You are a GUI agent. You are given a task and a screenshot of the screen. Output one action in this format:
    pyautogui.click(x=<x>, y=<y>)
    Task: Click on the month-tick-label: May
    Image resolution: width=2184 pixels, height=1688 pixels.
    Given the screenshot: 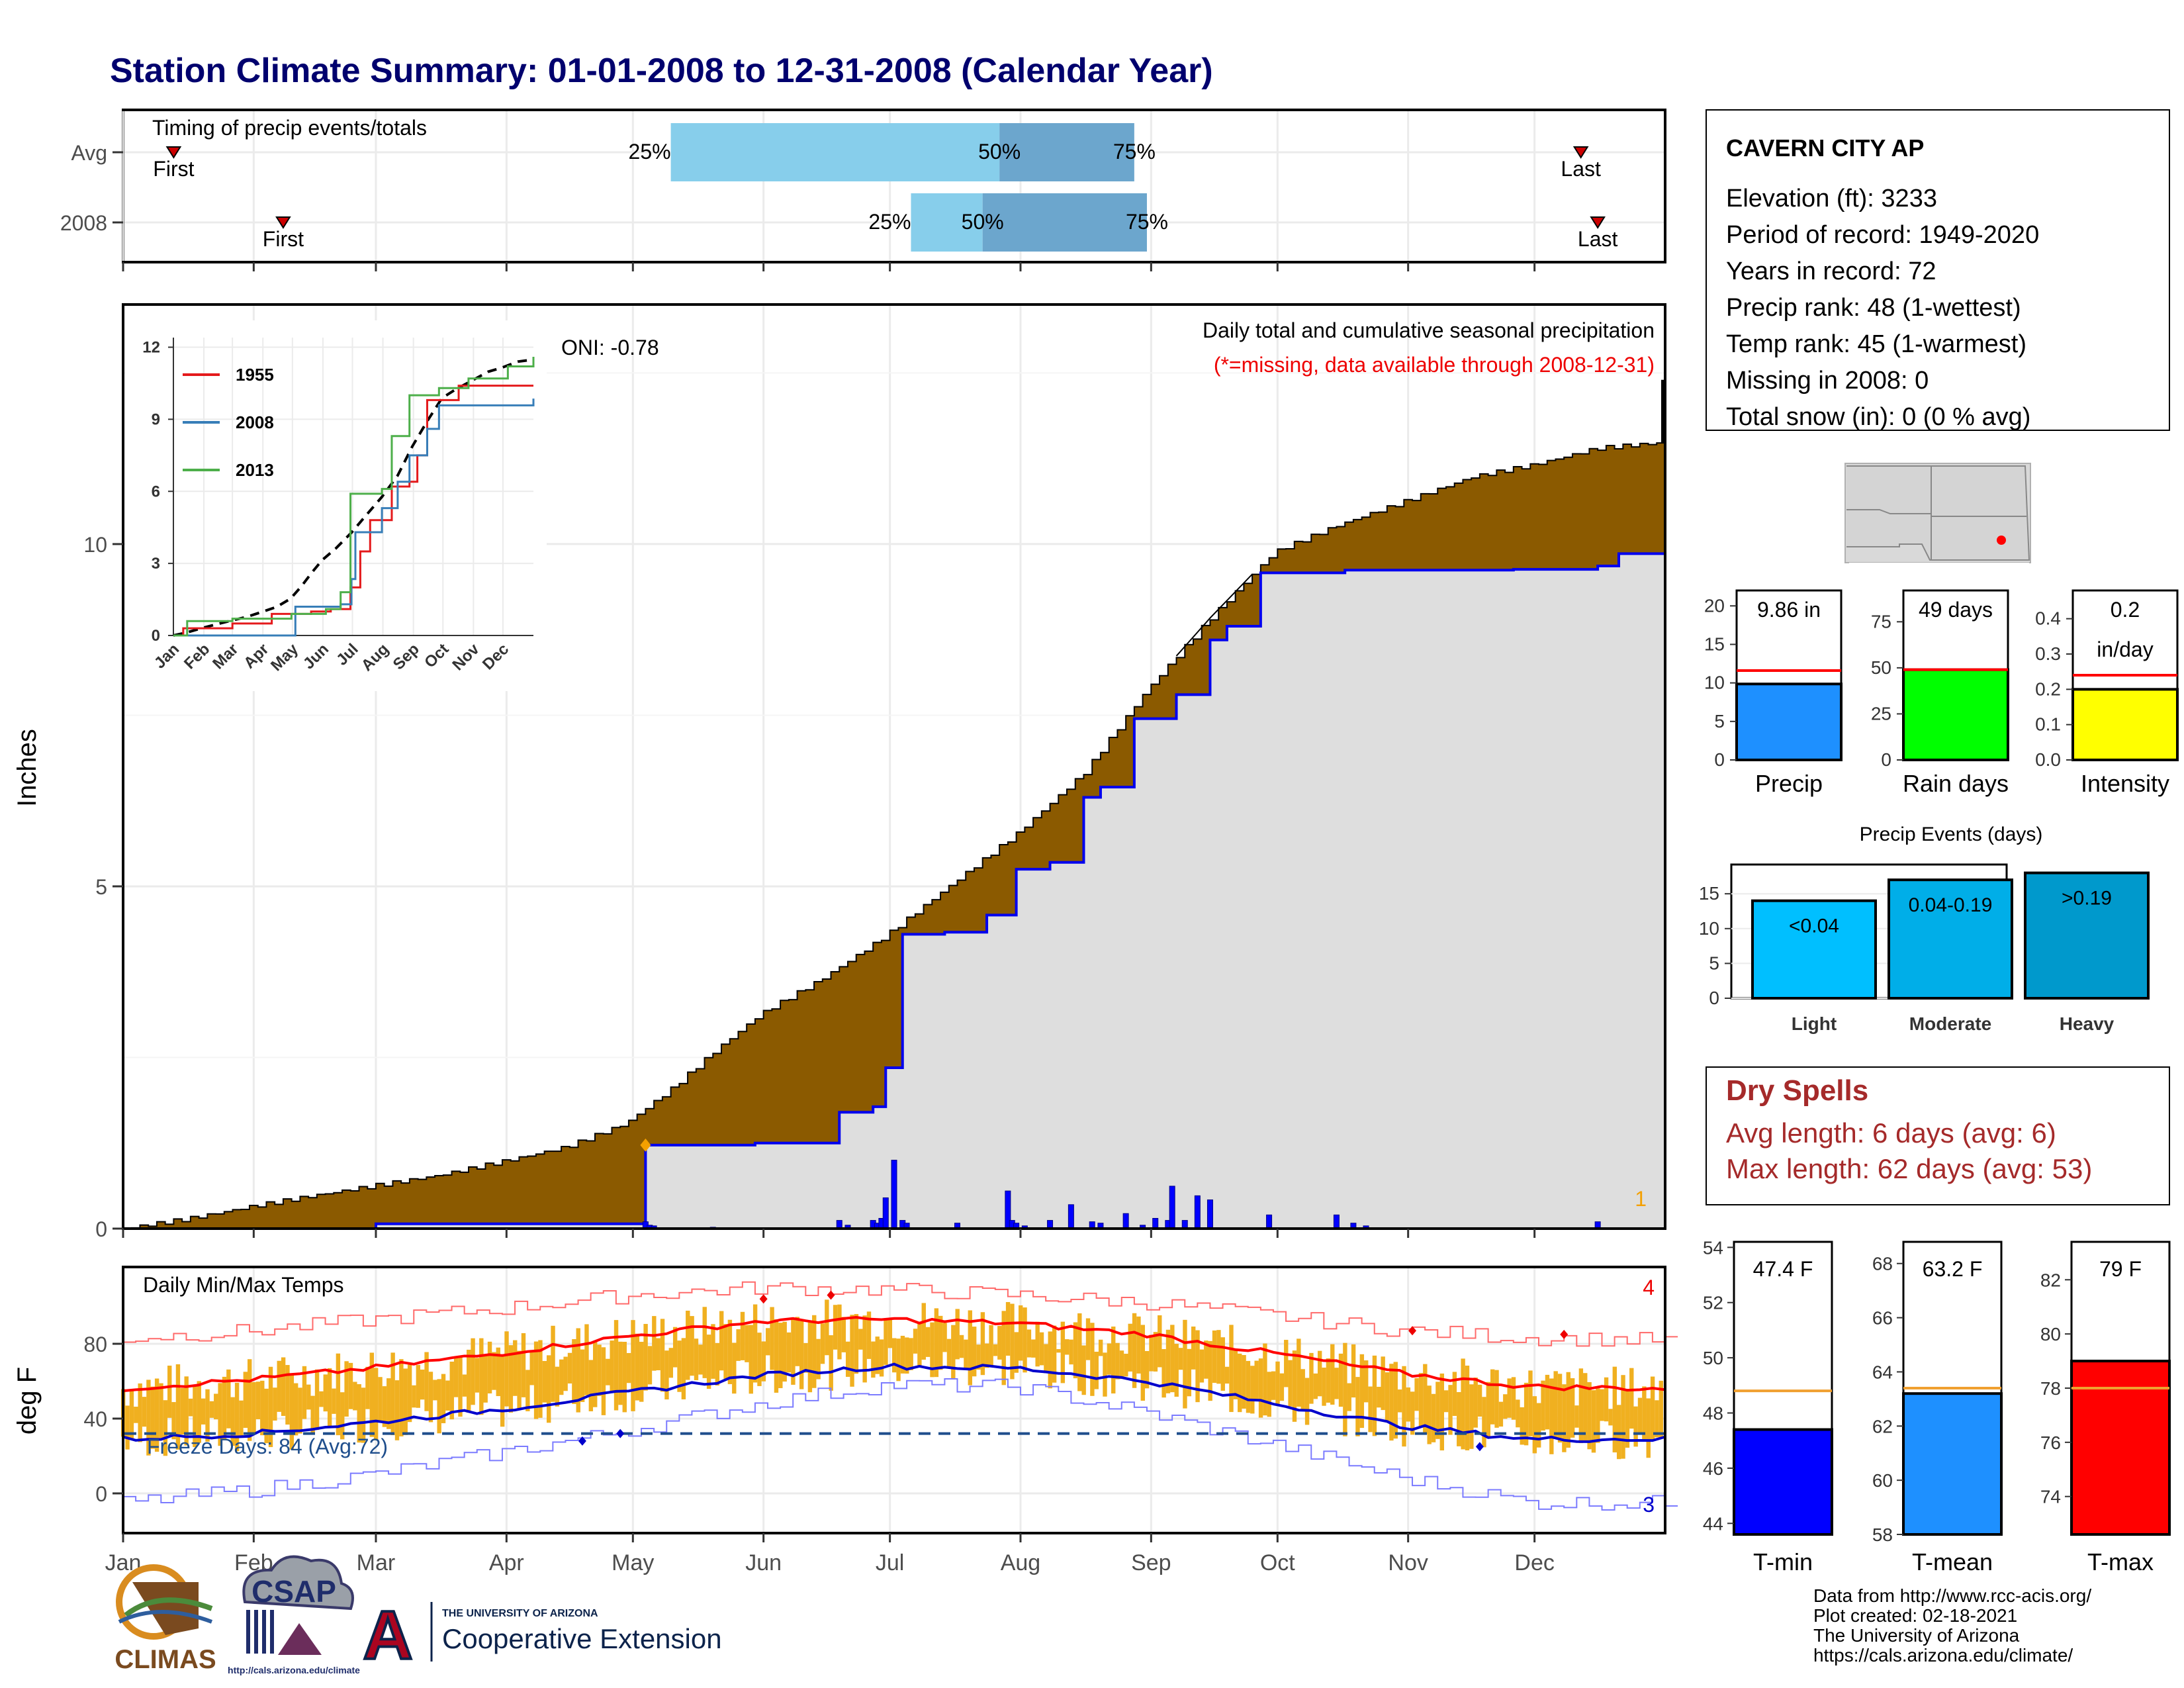 What is the action you would take?
    pyautogui.click(x=633, y=1562)
    